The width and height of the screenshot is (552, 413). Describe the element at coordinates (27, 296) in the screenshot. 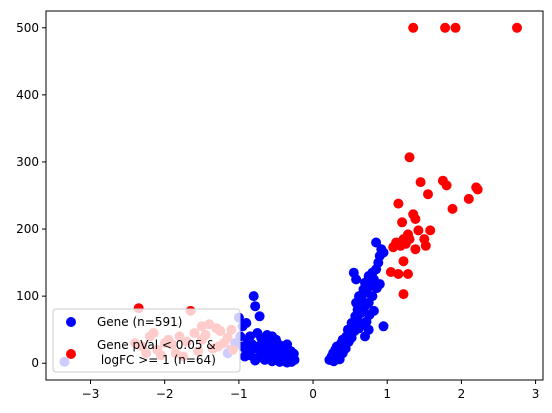

I see `y-tick-label-1: 100` at that location.